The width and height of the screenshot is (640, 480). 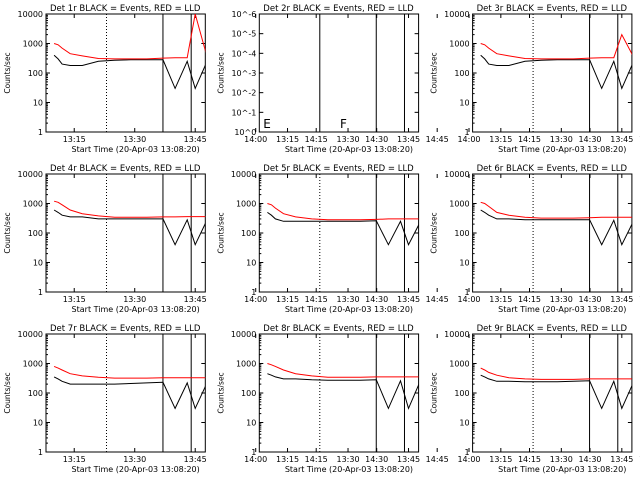 I want to click on panel-title: Det 3r BLACK = Events, RED = LLD, so click(x=552, y=9).